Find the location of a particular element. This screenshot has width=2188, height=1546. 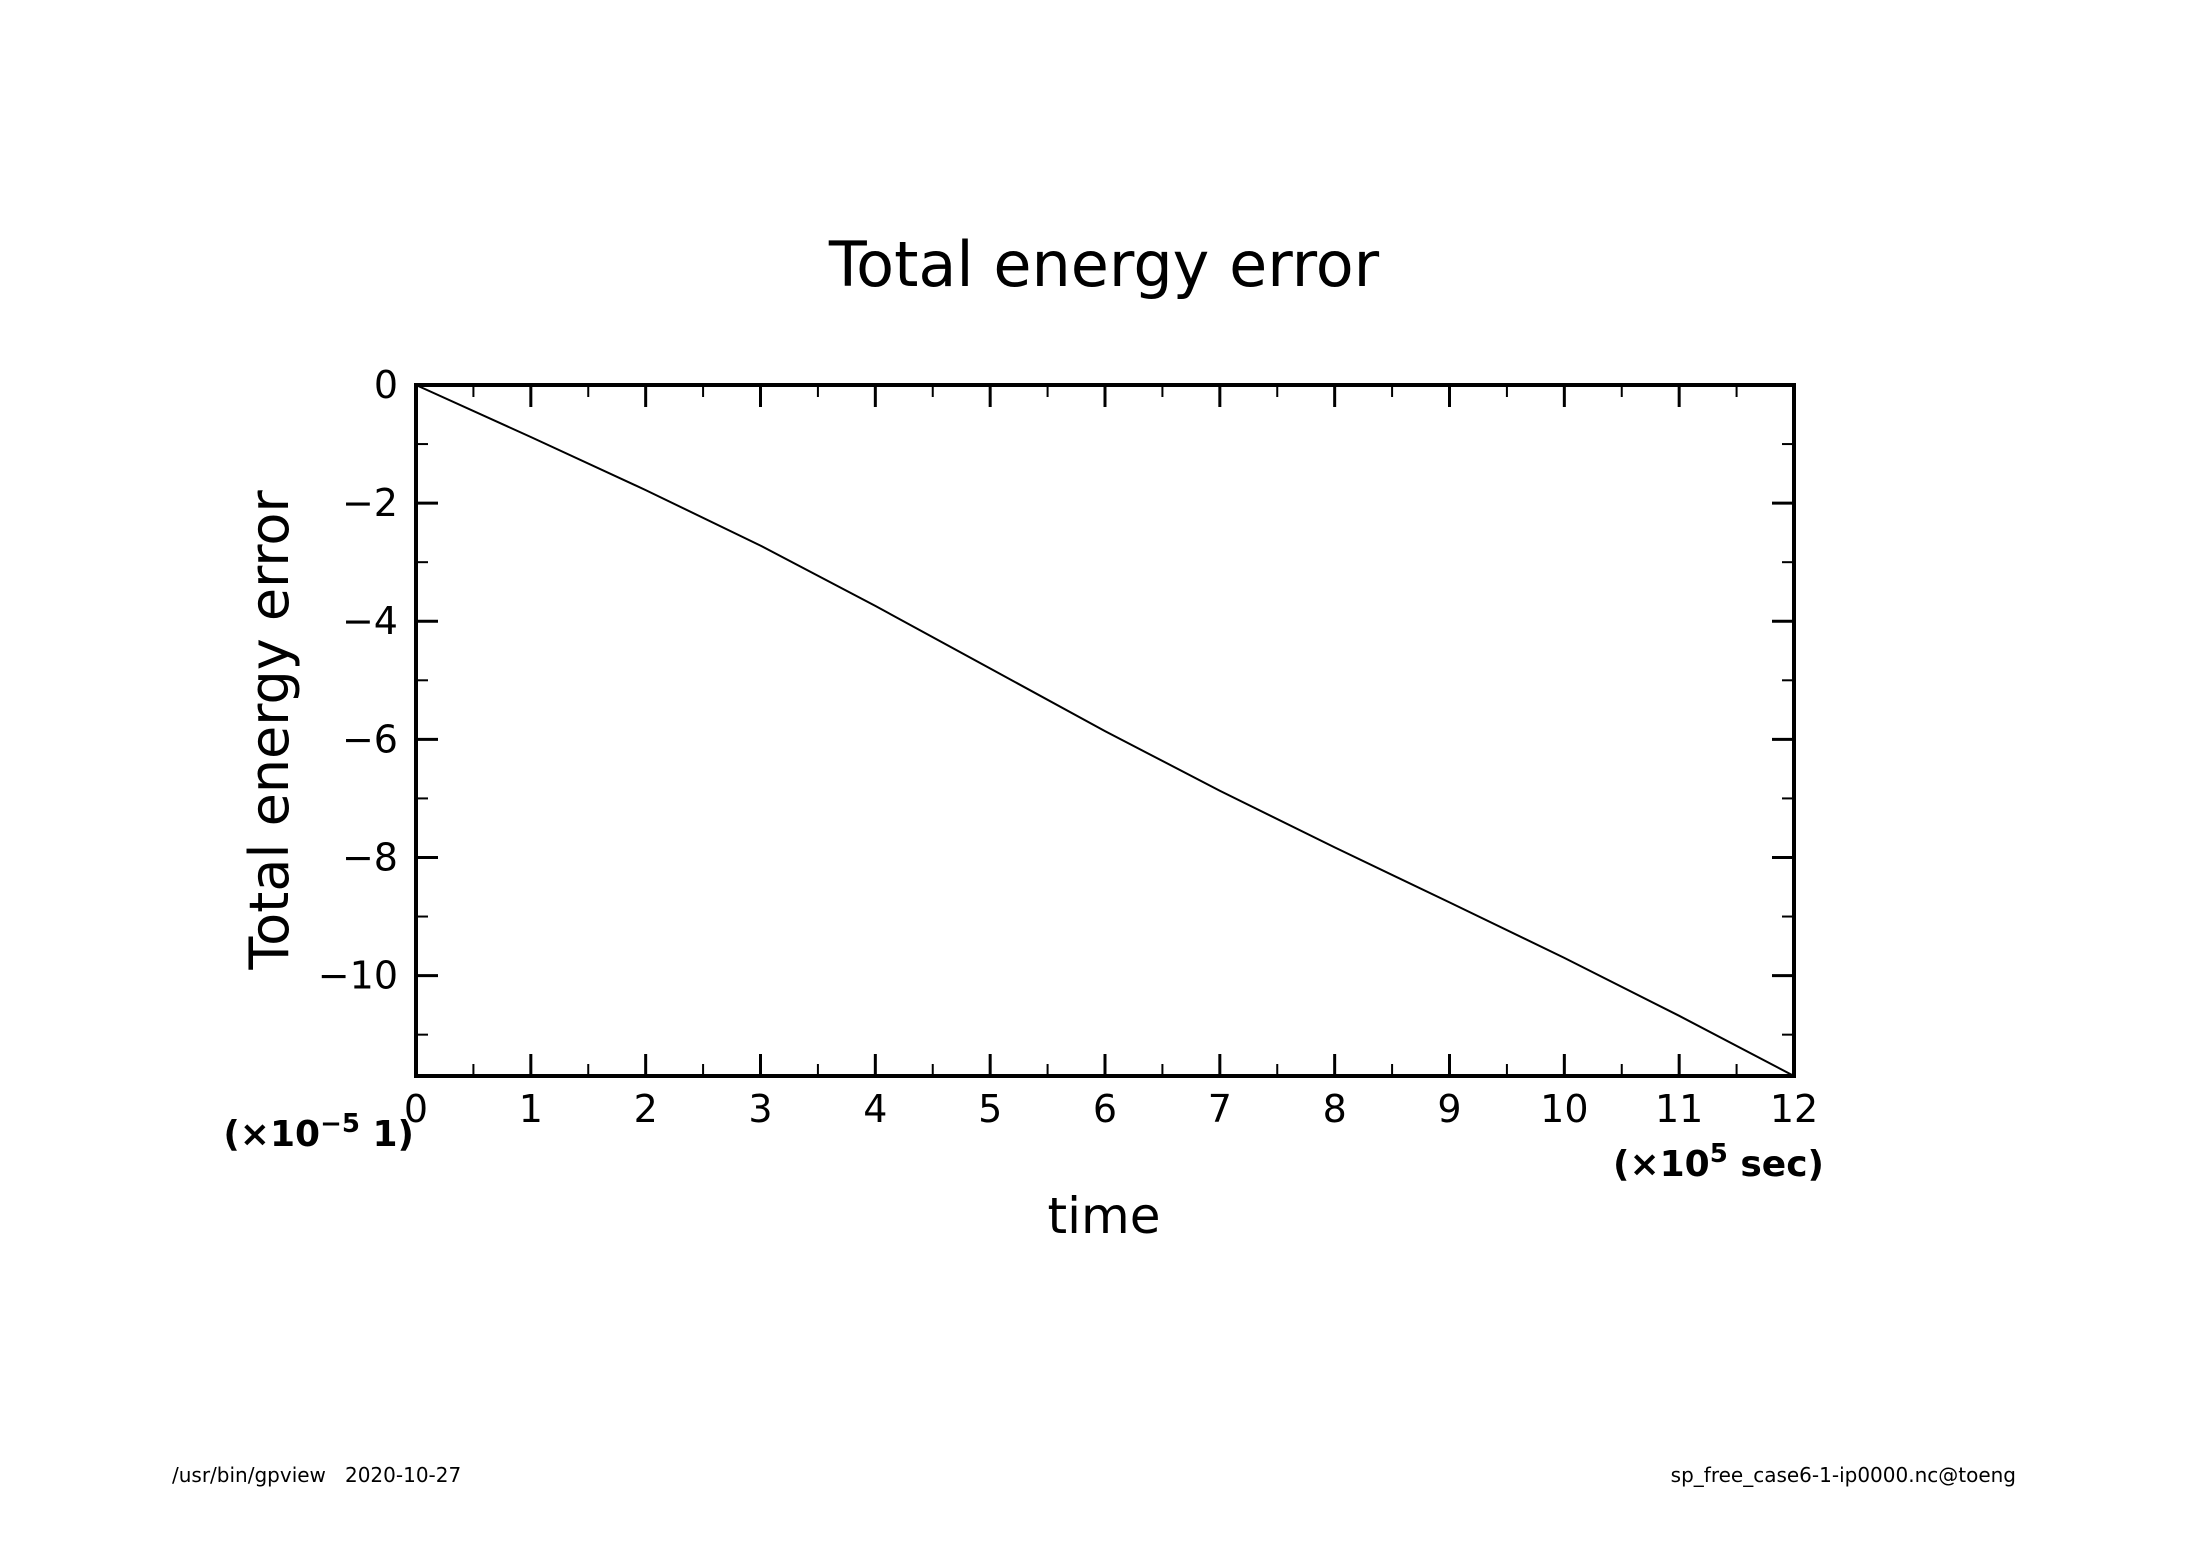

x-scale-exp: 5 is located at coordinates (1719, 1154).